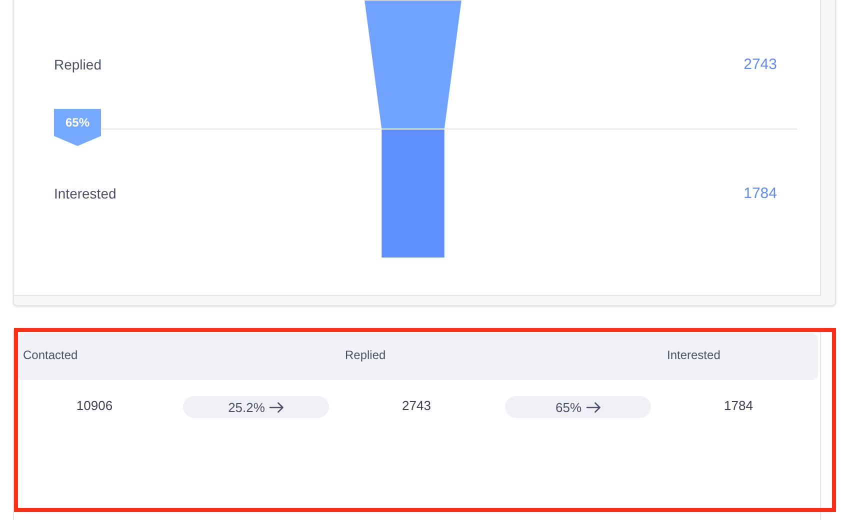 This screenshot has width=846, height=520. What do you see at coordinates (94, 406) in the screenshot?
I see `data-label: 10906` at bounding box center [94, 406].